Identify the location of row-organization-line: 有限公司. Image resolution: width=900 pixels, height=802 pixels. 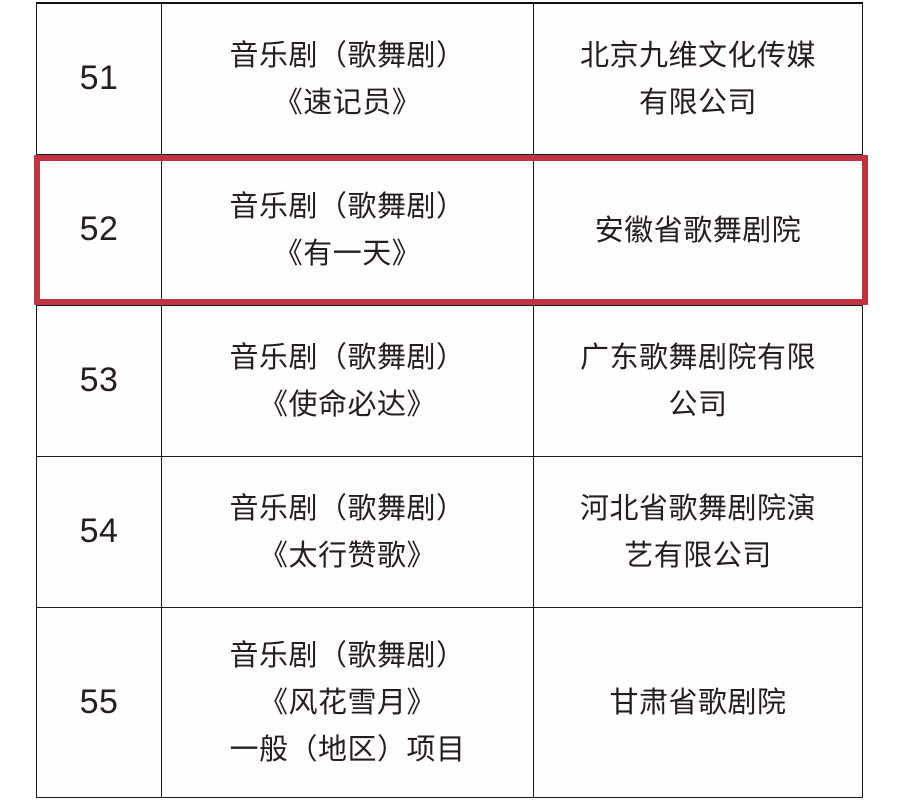
(697, 102).